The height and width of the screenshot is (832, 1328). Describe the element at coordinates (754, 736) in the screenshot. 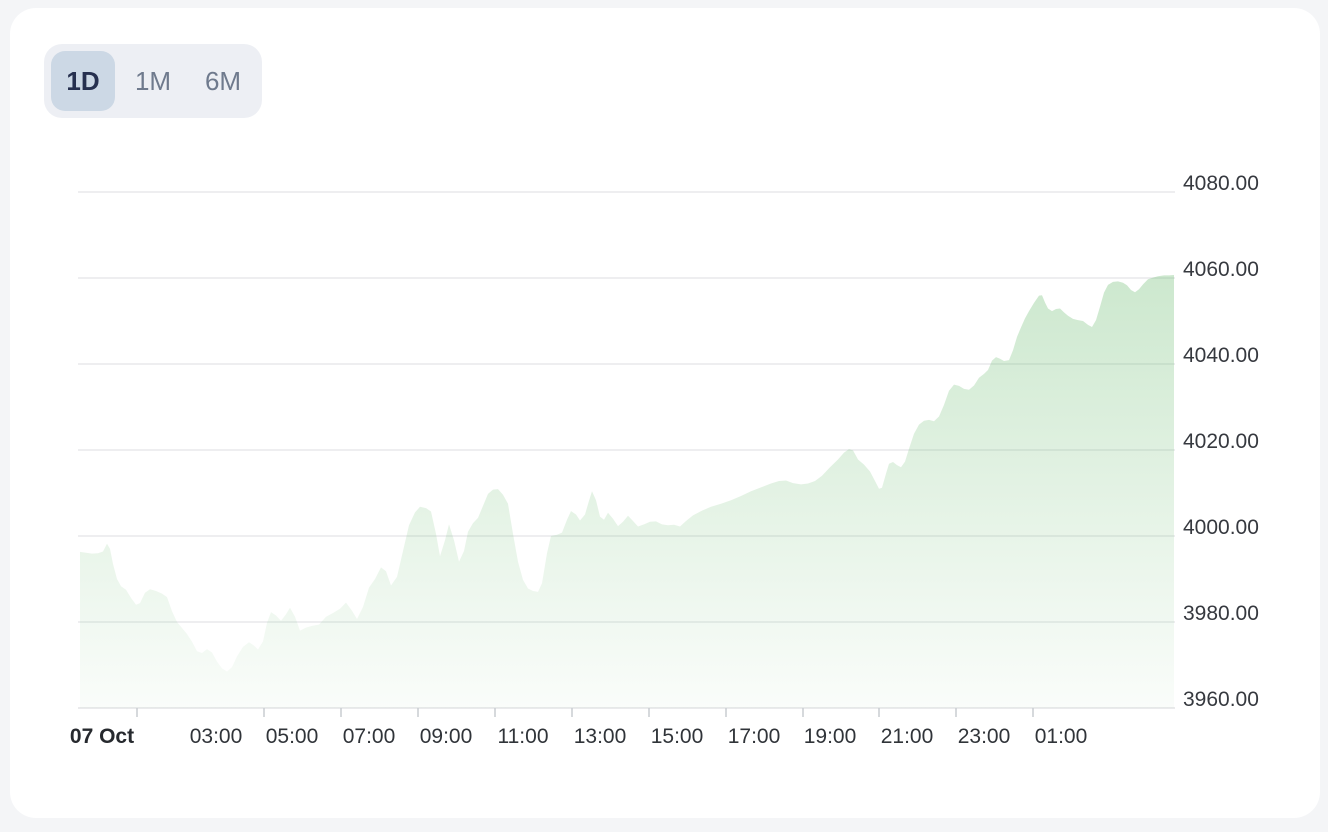

I see `x-axis-label: 17:00` at that location.